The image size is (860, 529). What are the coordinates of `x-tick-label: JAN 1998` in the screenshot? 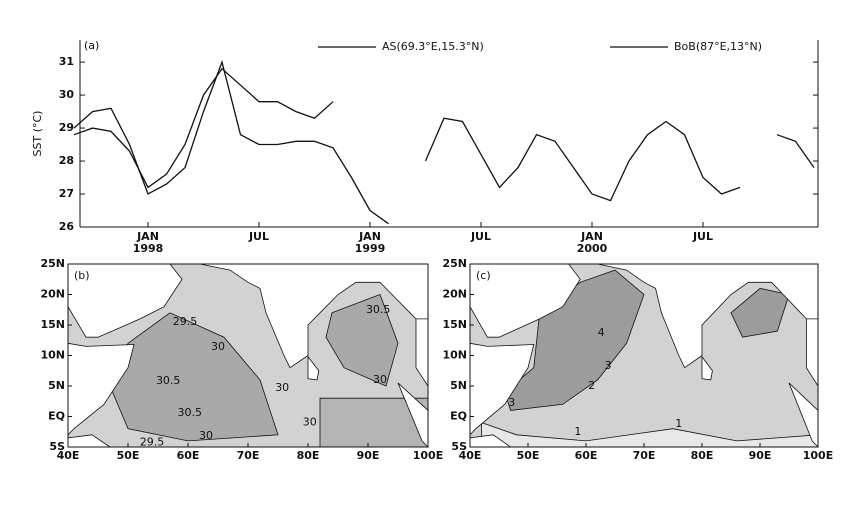 It's located at (148, 242).